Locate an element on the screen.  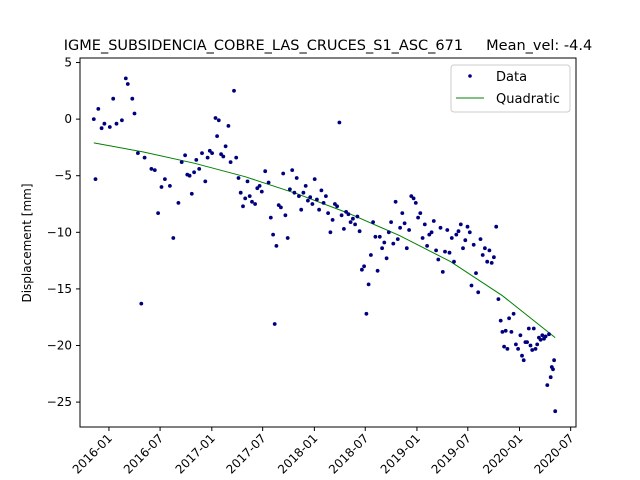
y-tick-label: −15 is located at coordinates (59, 289).